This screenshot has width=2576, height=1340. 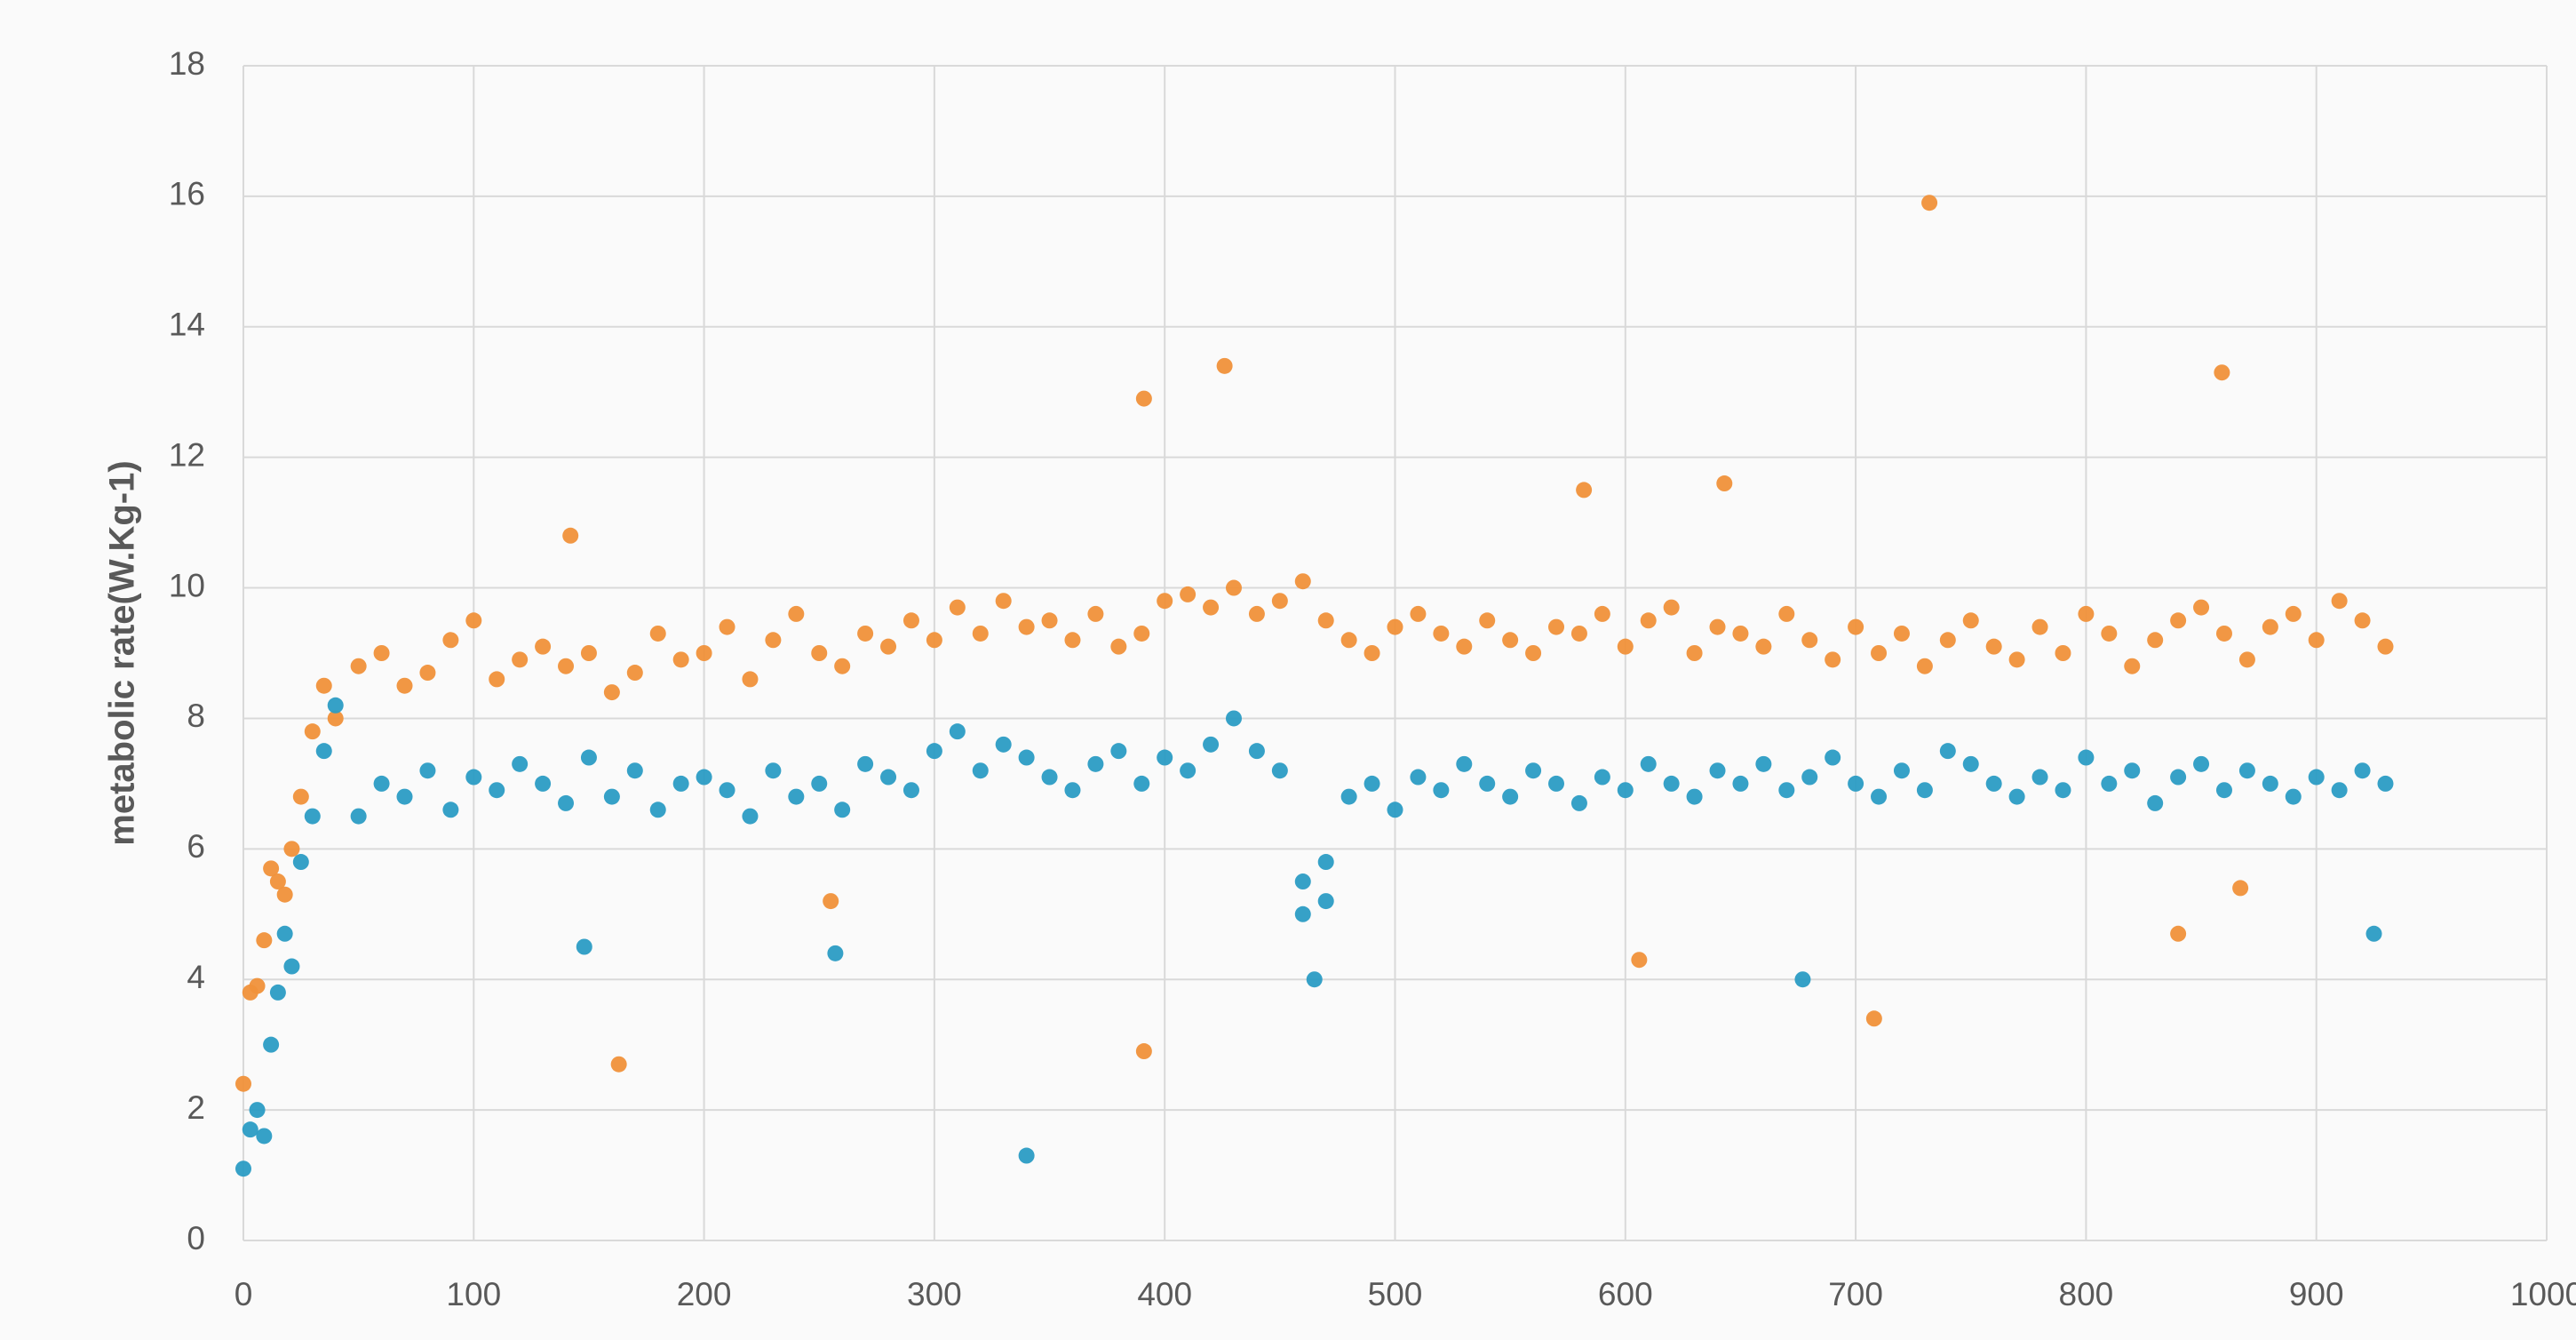 What do you see at coordinates (1625, 1294) in the screenshot?
I see `x-tick-label: 600` at bounding box center [1625, 1294].